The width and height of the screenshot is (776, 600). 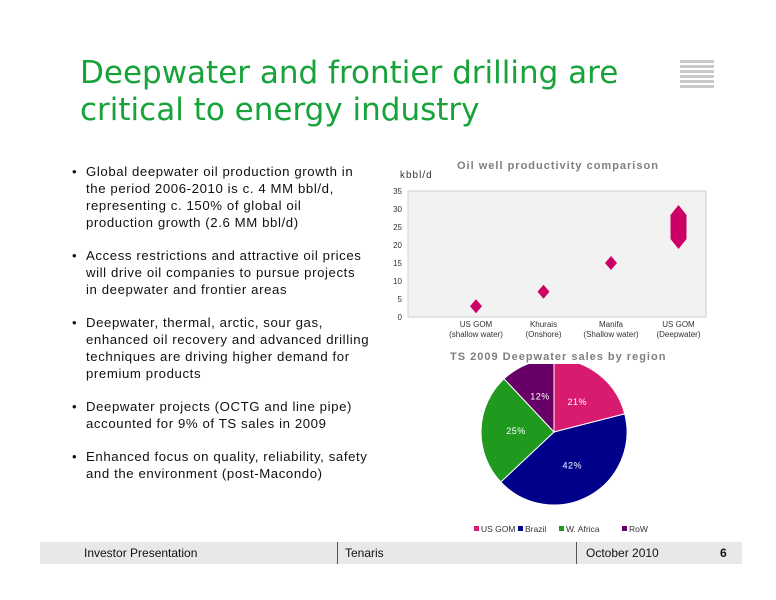 I want to click on legend-label: Brazil, so click(x=535, y=529).